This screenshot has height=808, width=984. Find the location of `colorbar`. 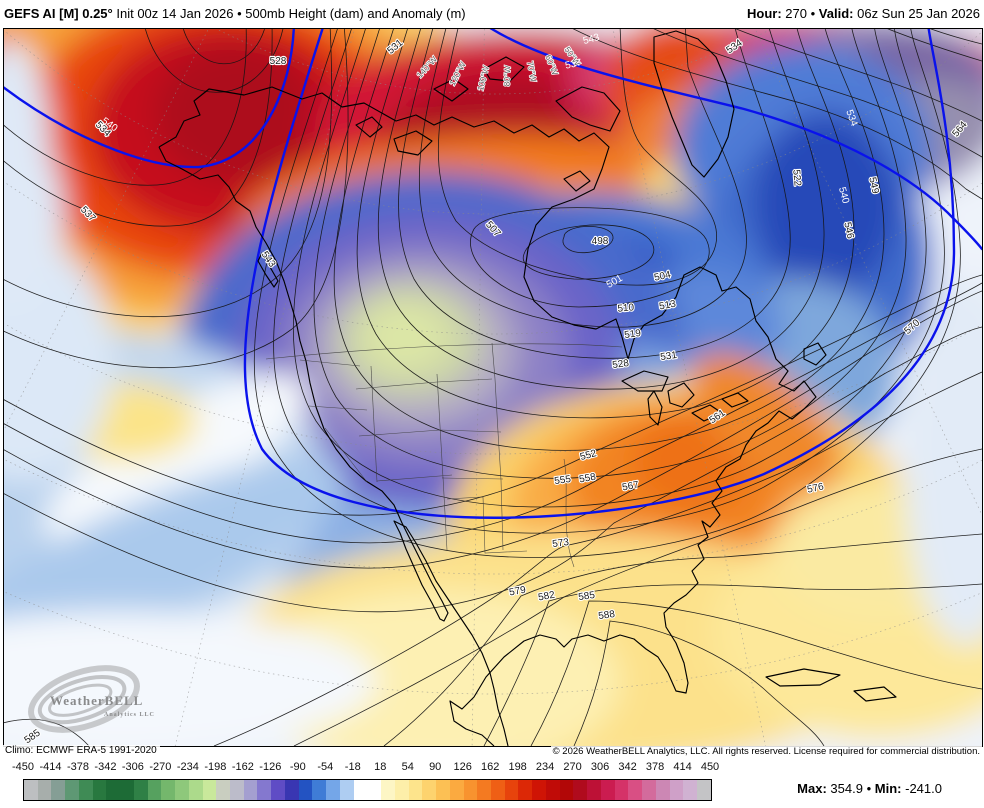

colorbar is located at coordinates (367, 790).